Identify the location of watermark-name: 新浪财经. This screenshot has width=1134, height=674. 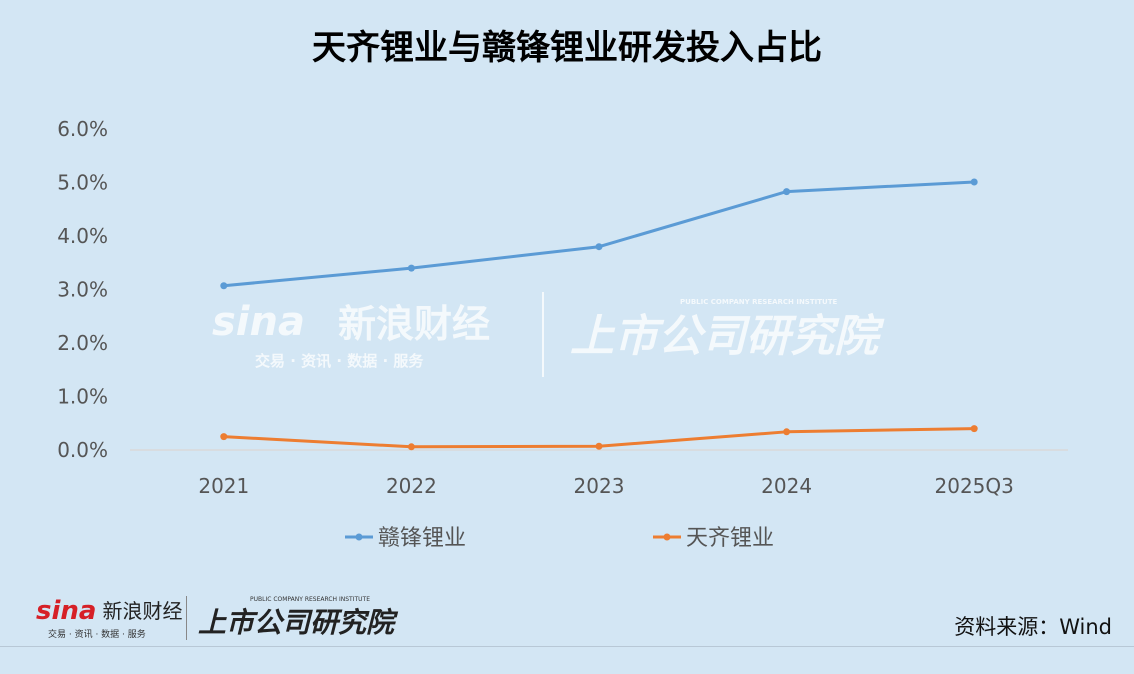
(414, 324).